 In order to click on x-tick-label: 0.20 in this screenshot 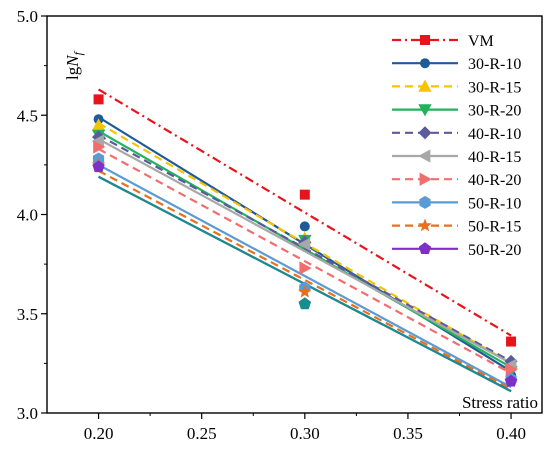, I will do `click(99, 433)`.